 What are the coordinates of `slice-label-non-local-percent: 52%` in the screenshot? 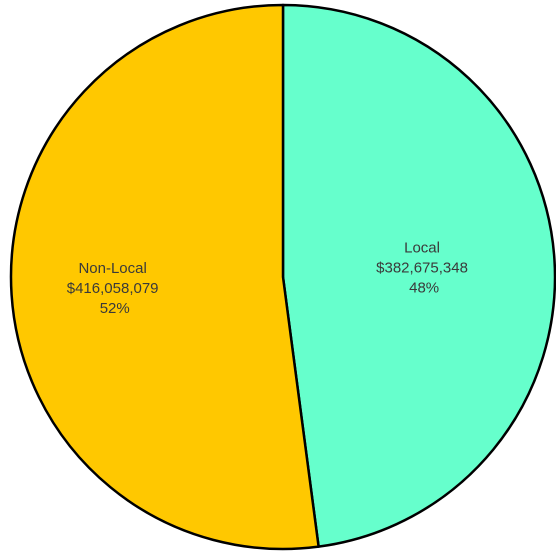 It's located at (115, 308).